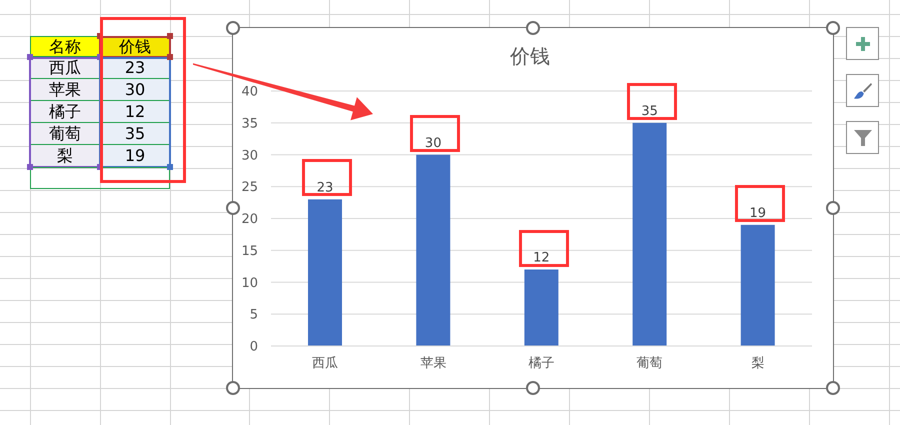  Describe the element at coordinates (254, 347) in the screenshot. I see `y-tick-label: 0` at that location.